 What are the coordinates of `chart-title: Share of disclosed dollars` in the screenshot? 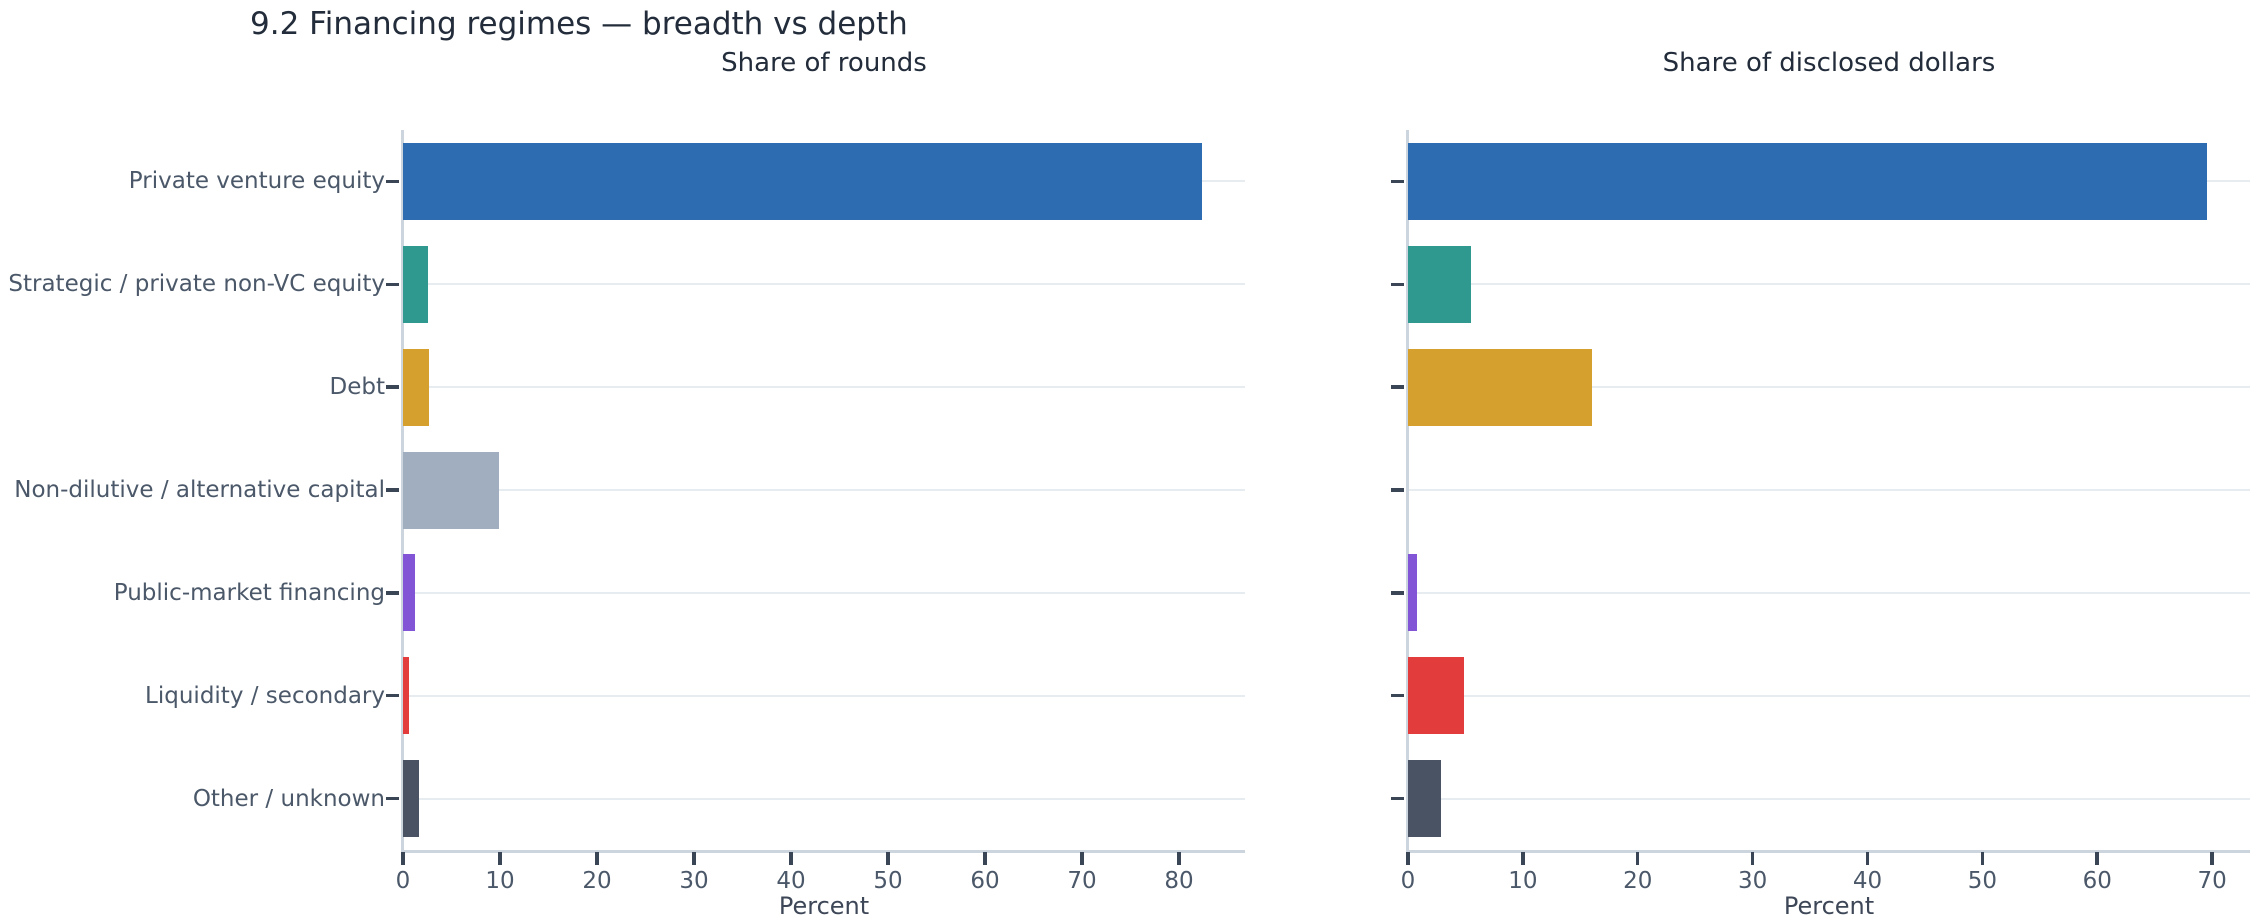 It's located at (1829, 63).